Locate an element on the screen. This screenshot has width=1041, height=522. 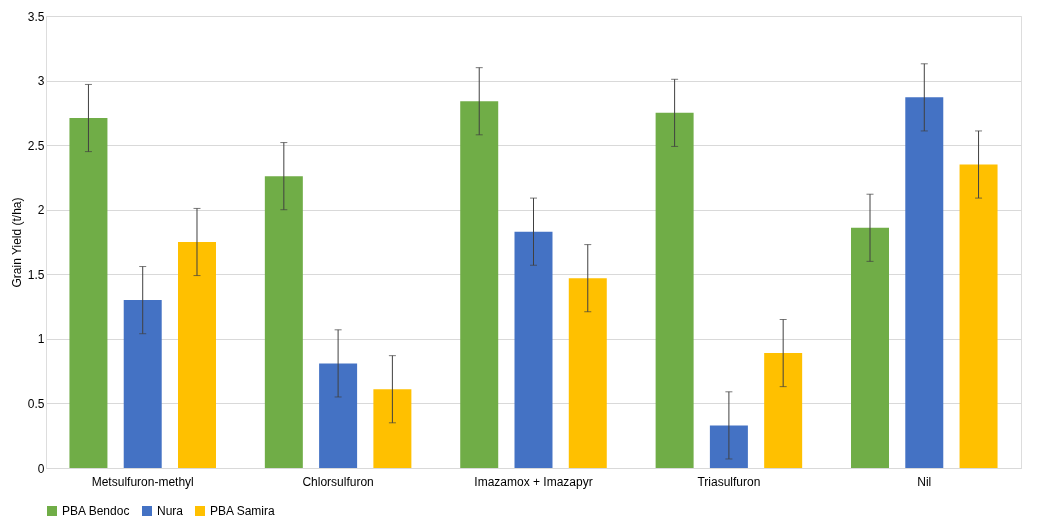
legend-label: Nura is located at coordinates (170, 511).